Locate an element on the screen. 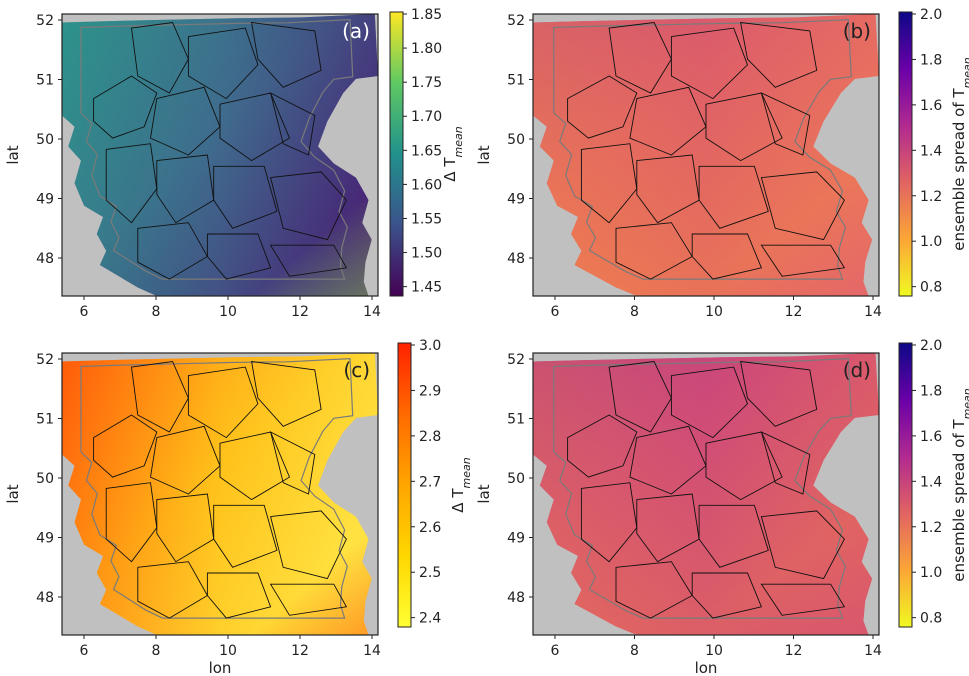  colorbar-tick-label: 1.45 is located at coordinates (426, 288).